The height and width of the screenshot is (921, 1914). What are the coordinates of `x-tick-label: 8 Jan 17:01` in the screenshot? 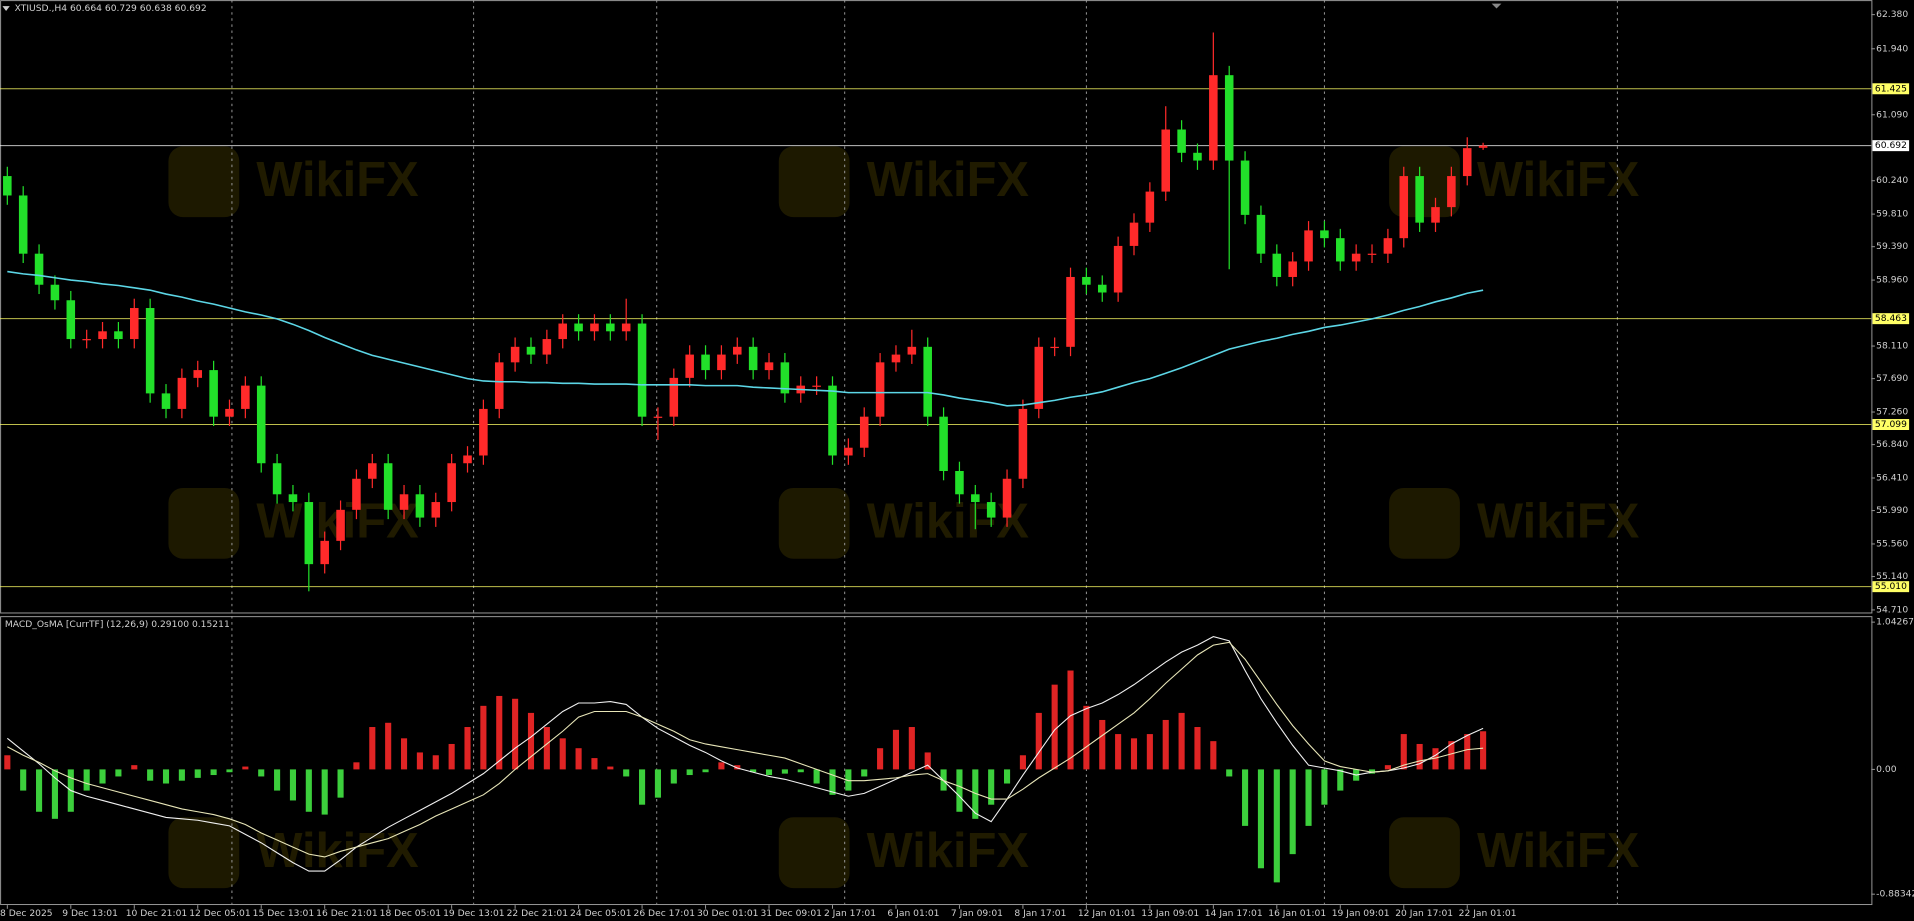 It's located at (1040, 914).